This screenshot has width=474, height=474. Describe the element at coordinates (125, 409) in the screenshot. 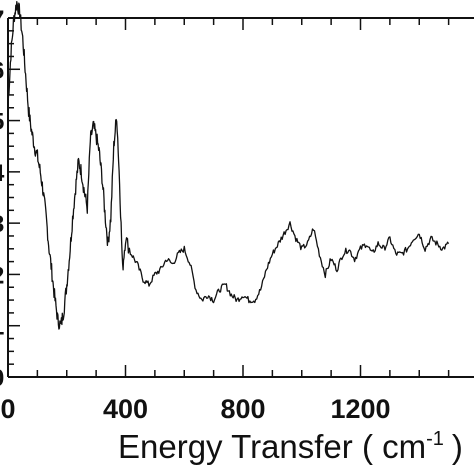

I see `x-tick-label: 400` at that location.